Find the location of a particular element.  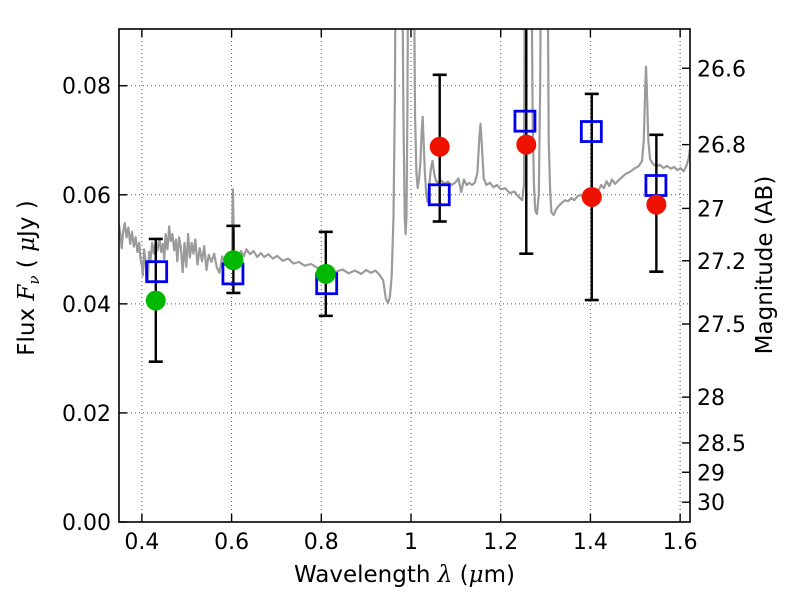

y-right-tick-label: 28.5 is located at coordinates (721, 444).